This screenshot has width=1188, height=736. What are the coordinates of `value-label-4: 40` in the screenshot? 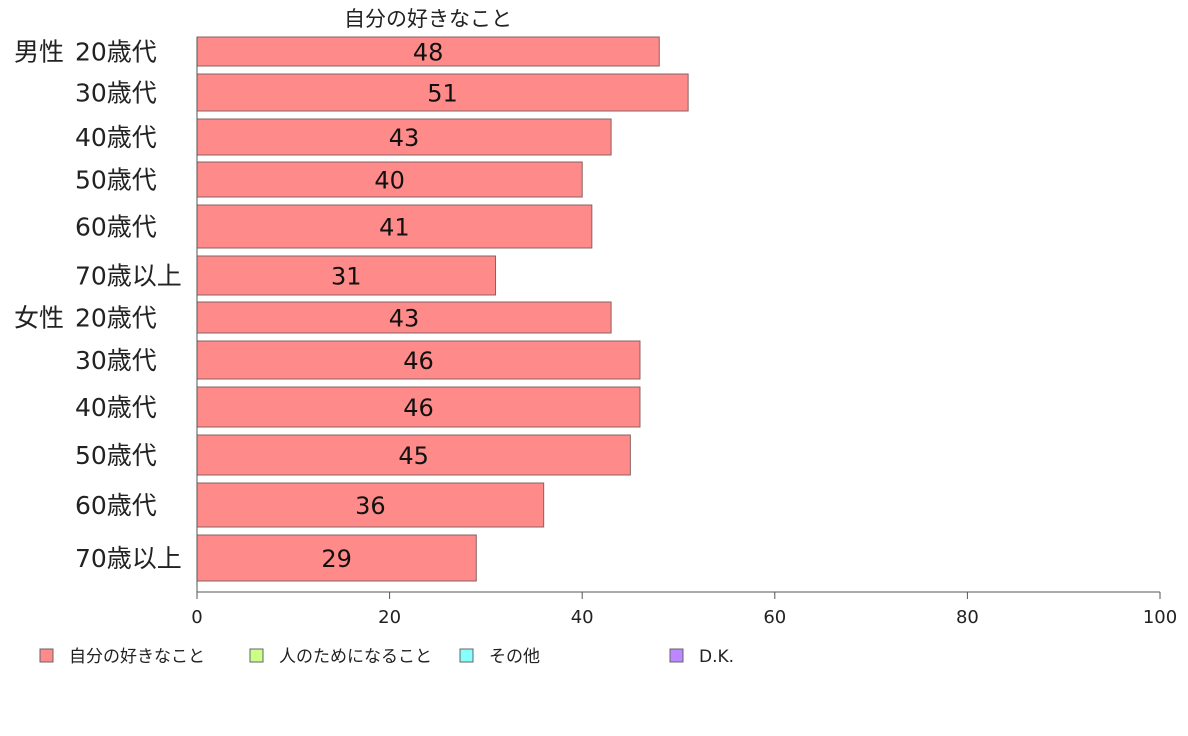 It's located at (389, 181).